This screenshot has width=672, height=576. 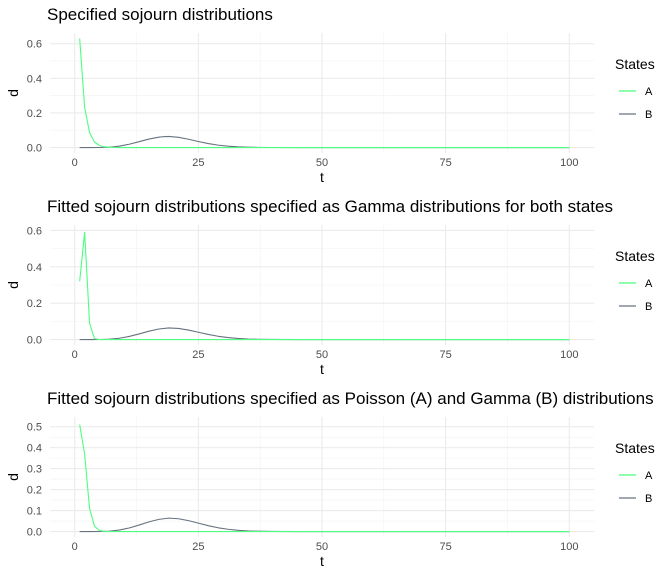 I want to click on chart-title: Specified sojourn distributions, so click(x=160, y=14).